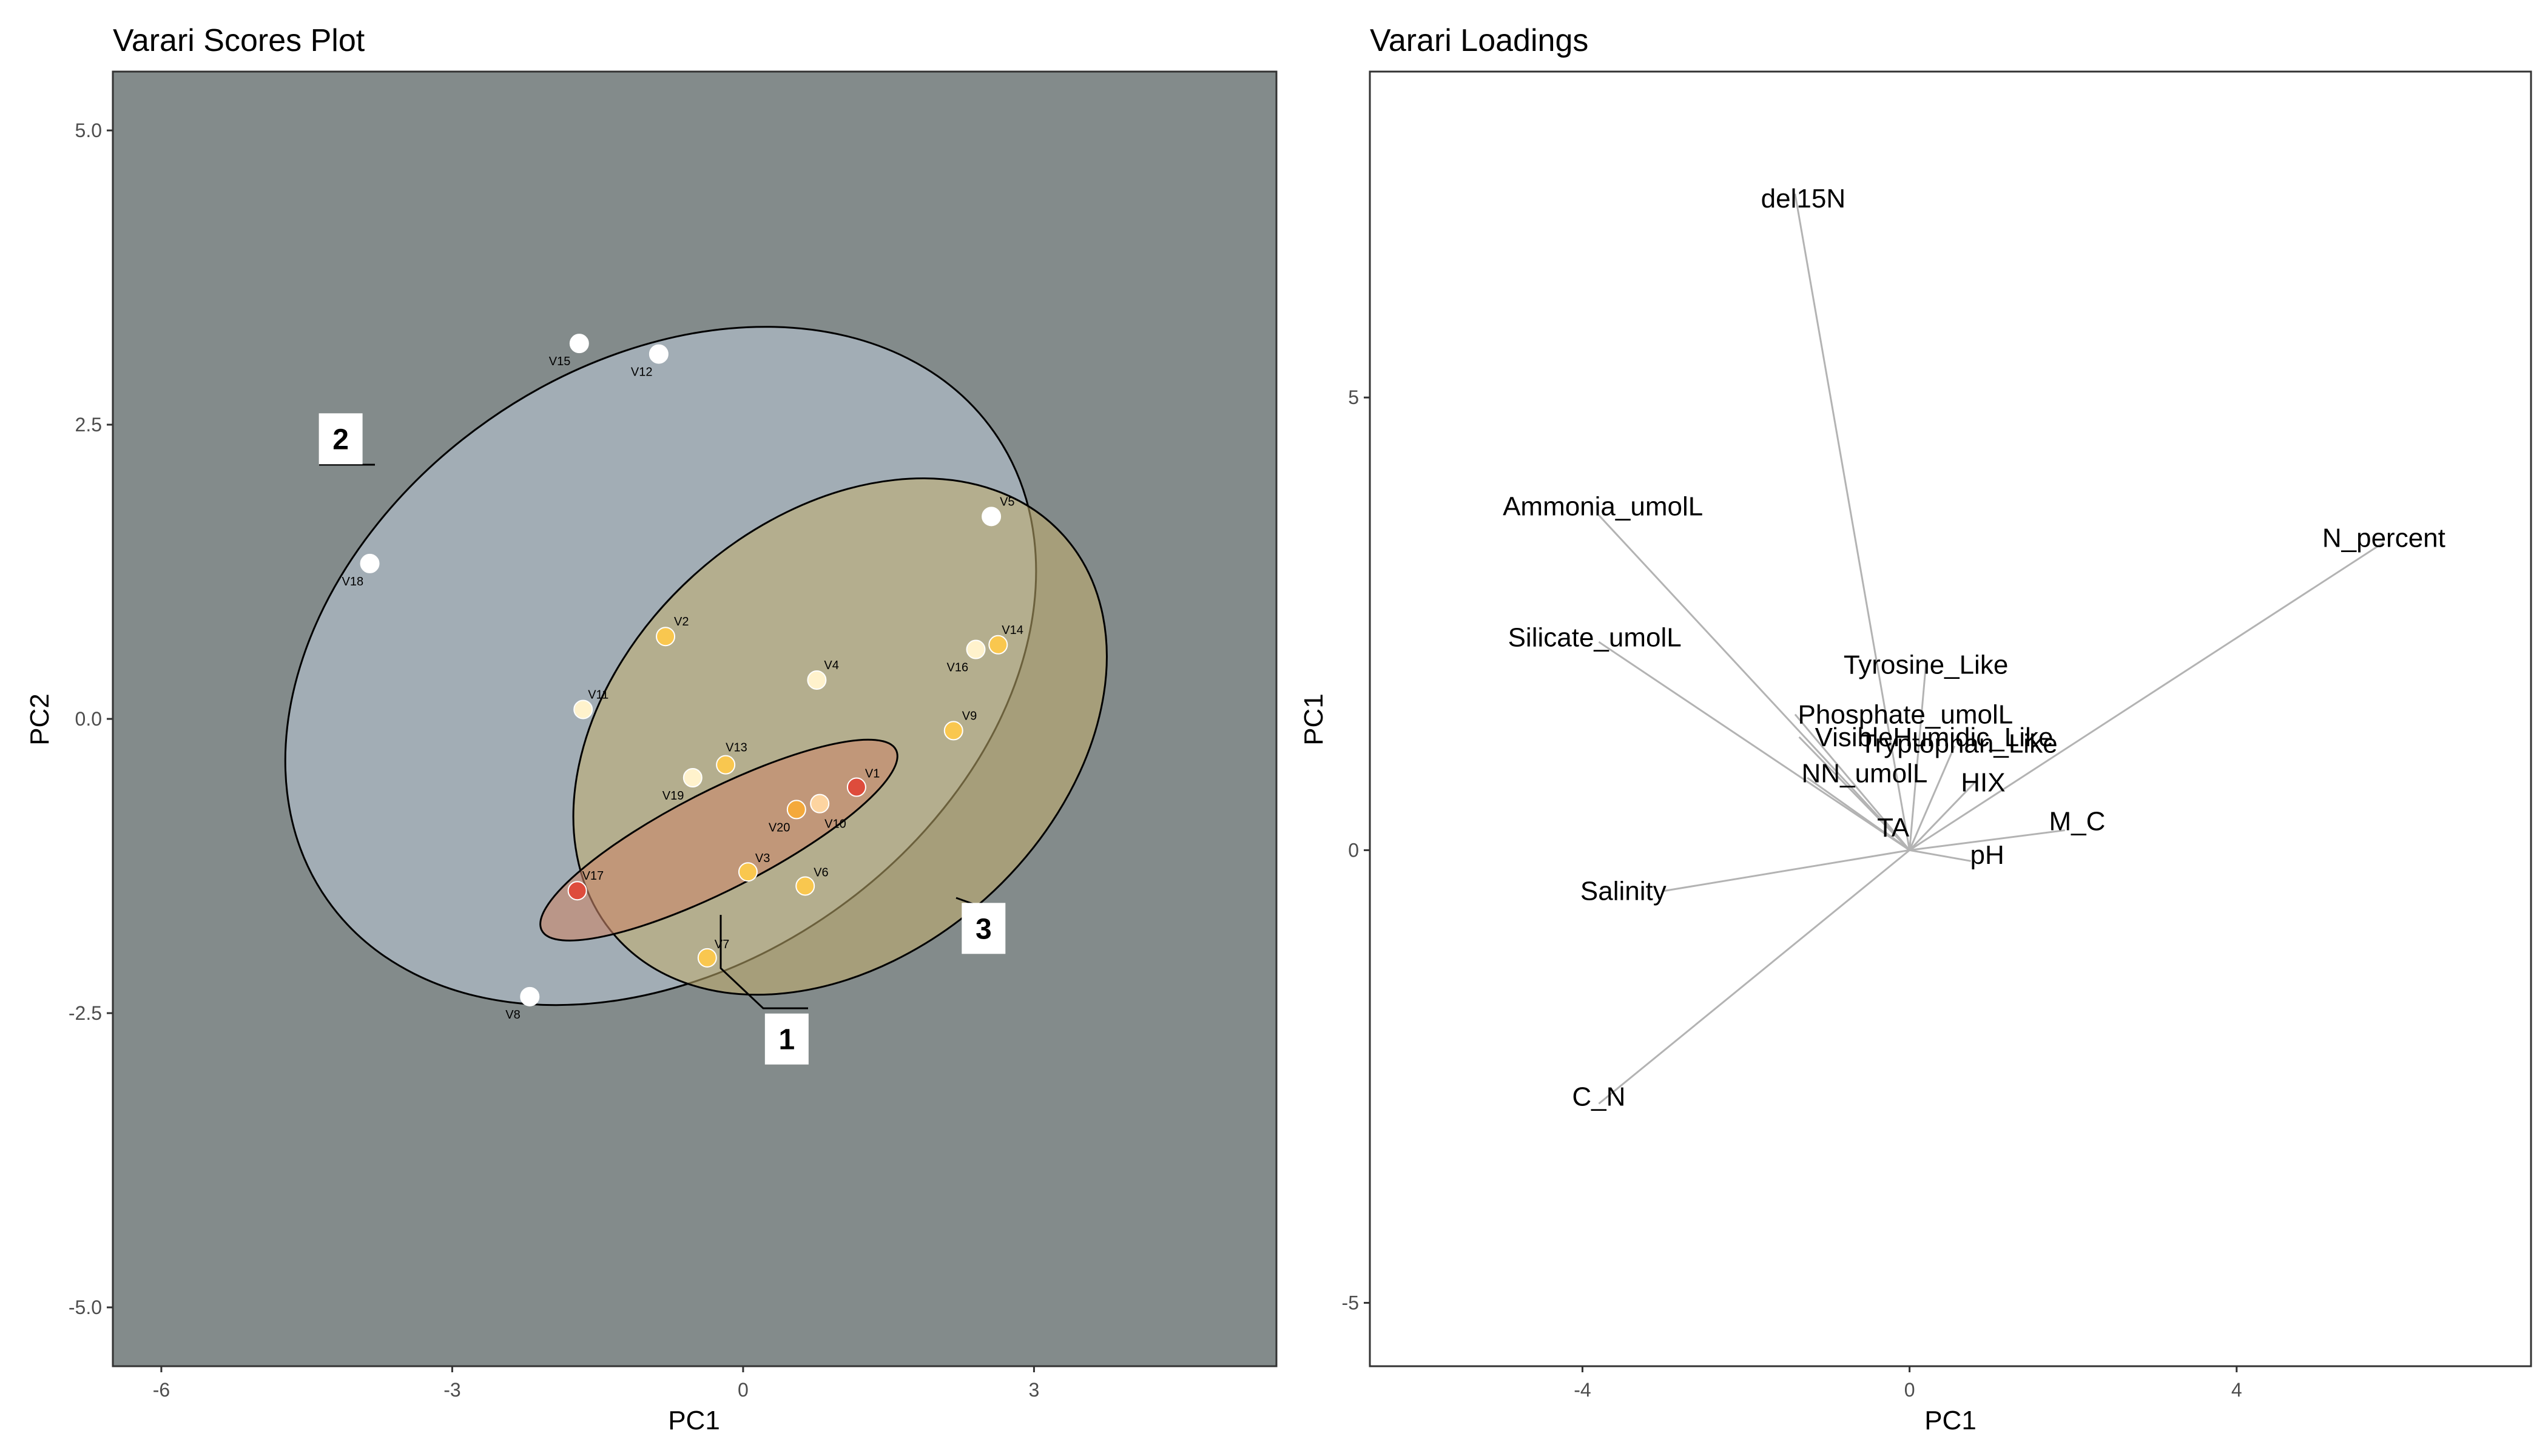 Image resolution: width=2548 pixels, height=1456 pixels. What do you see at coordinates (722, 944) in the screenshot?
I see `point-label-v7: V7` at bounding box center [722, 944].